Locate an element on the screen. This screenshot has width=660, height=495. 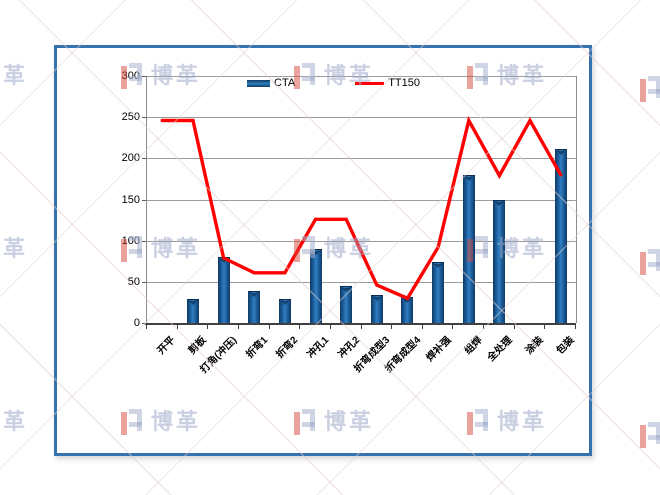
legend-item-cta: CTA is located at coordinates (271, 83).